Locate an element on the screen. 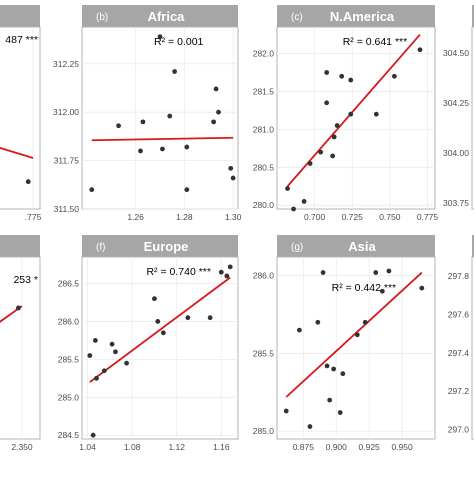 This screenshot has height=479, width=474. y-tick-label: 303.75 is located at coordinates (456, 203).